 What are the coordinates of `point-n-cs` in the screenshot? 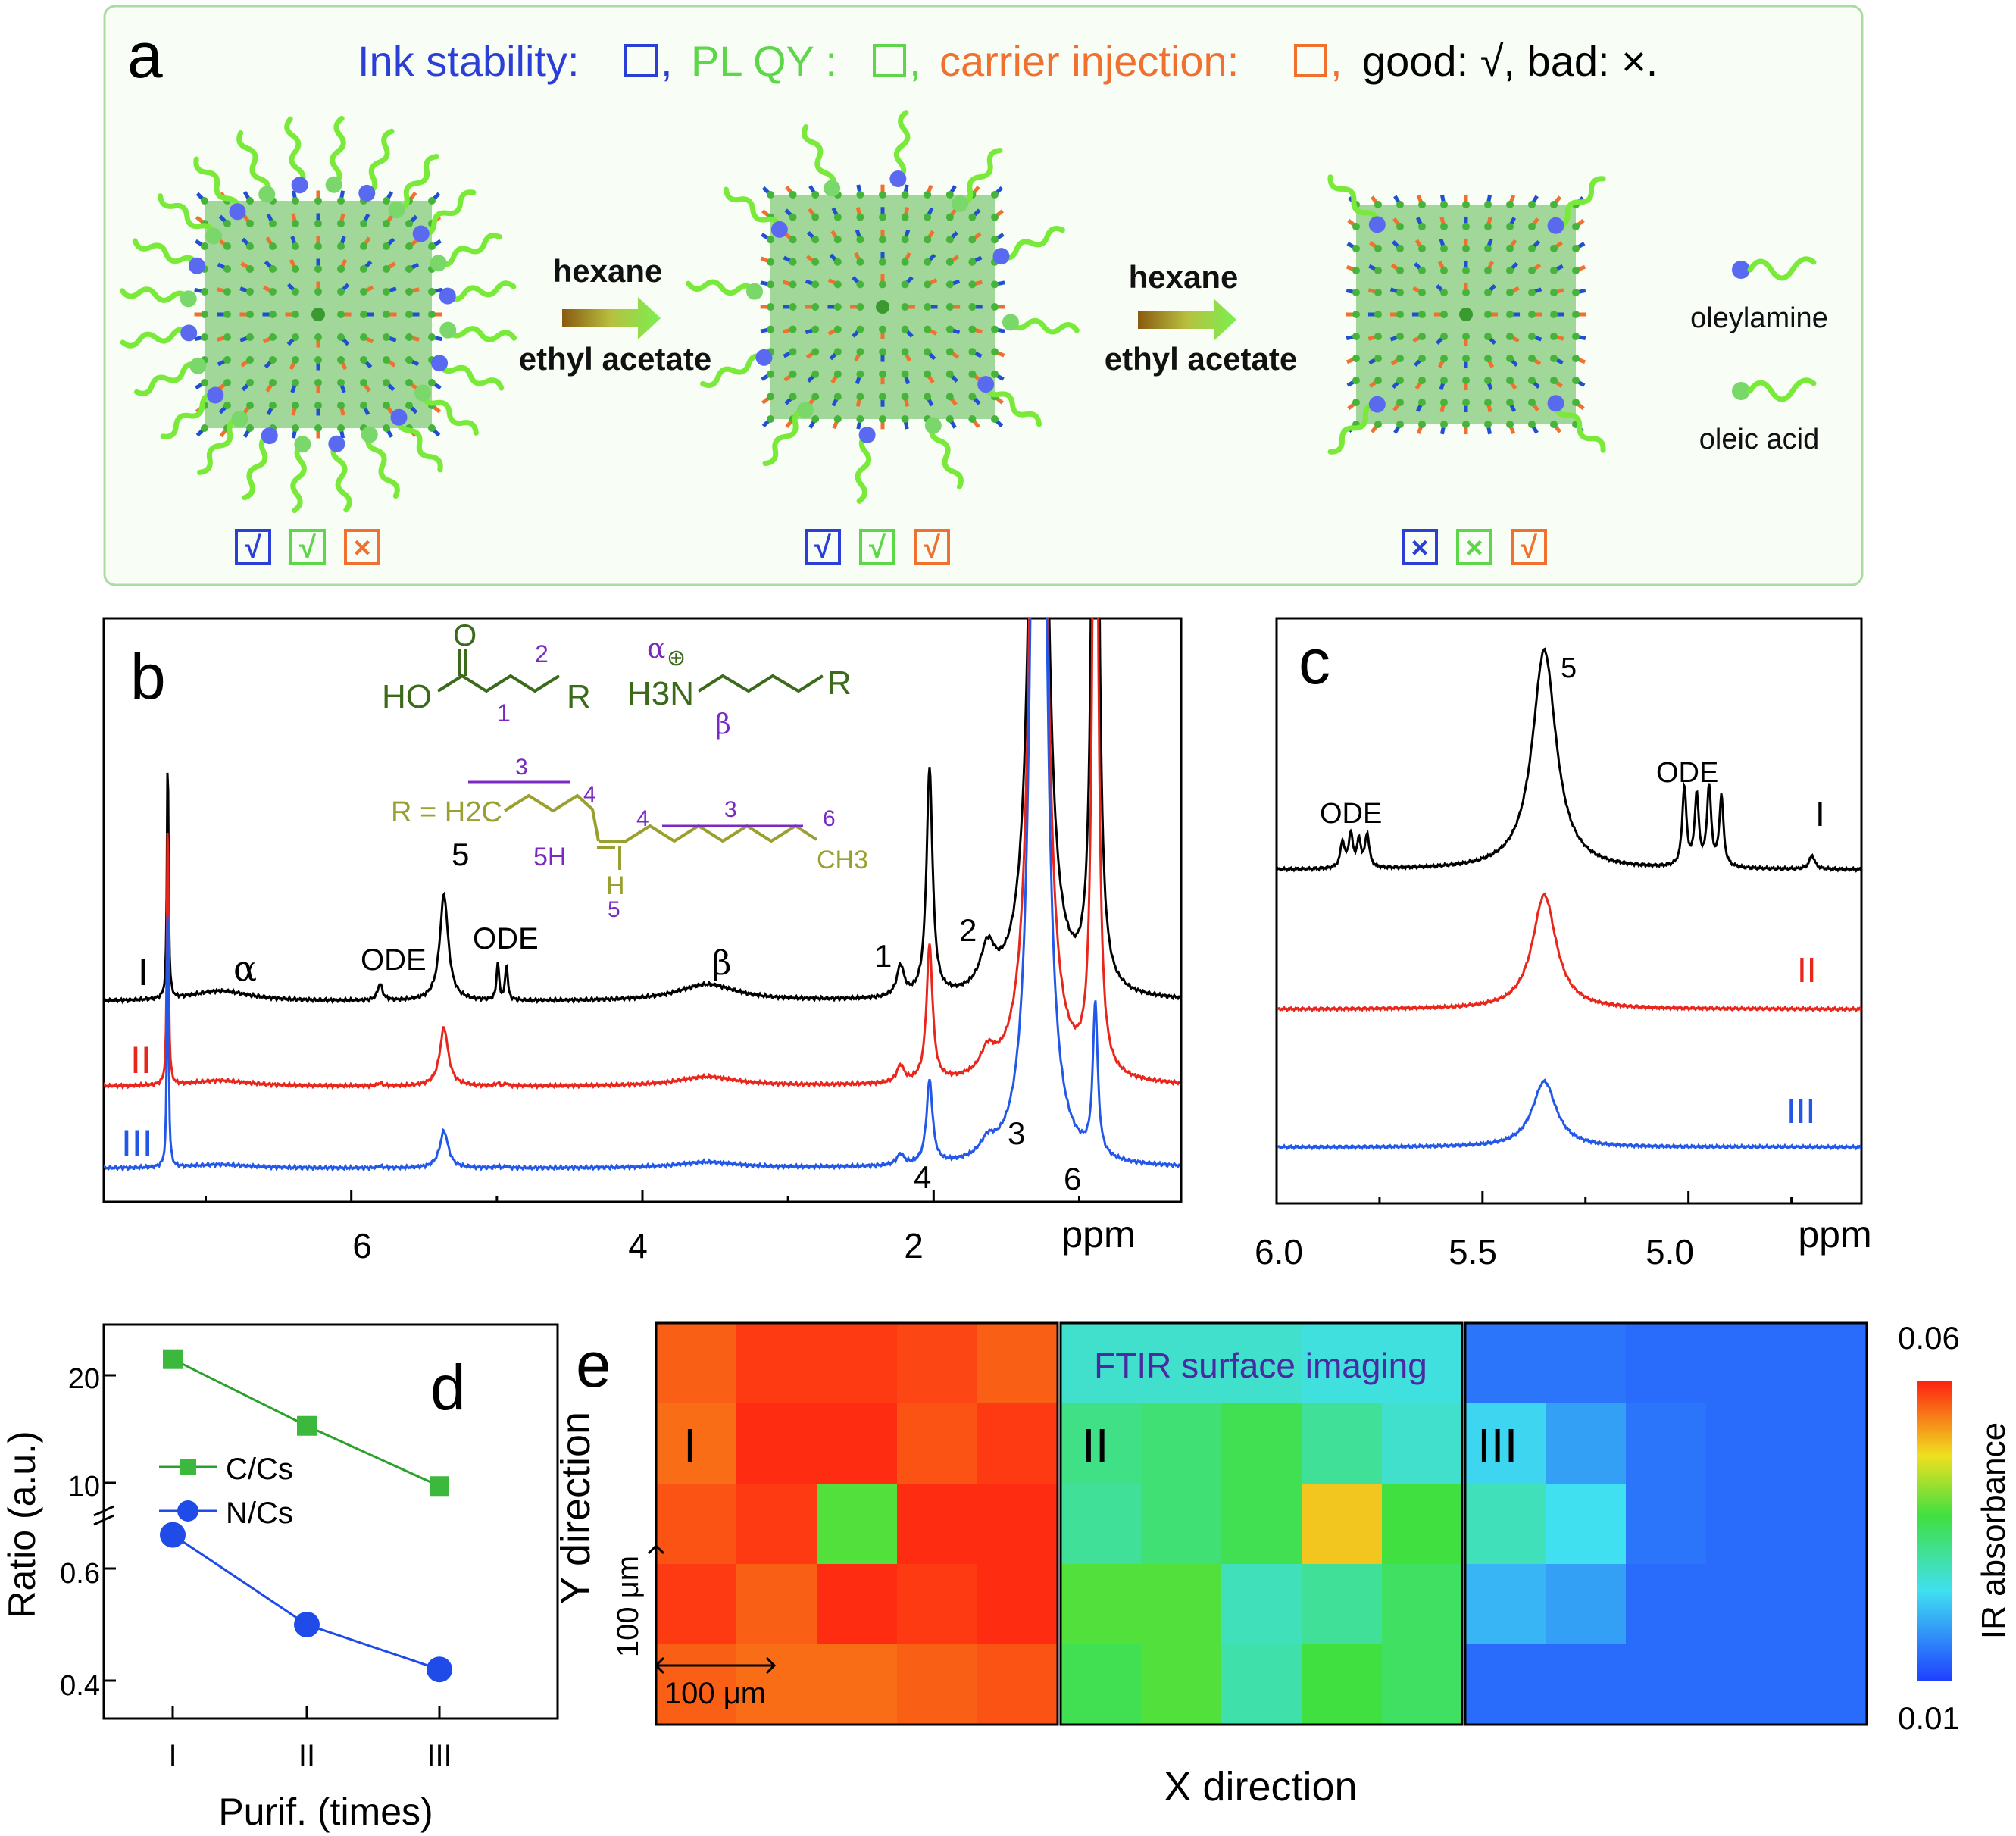 It's located at (307, 1625).